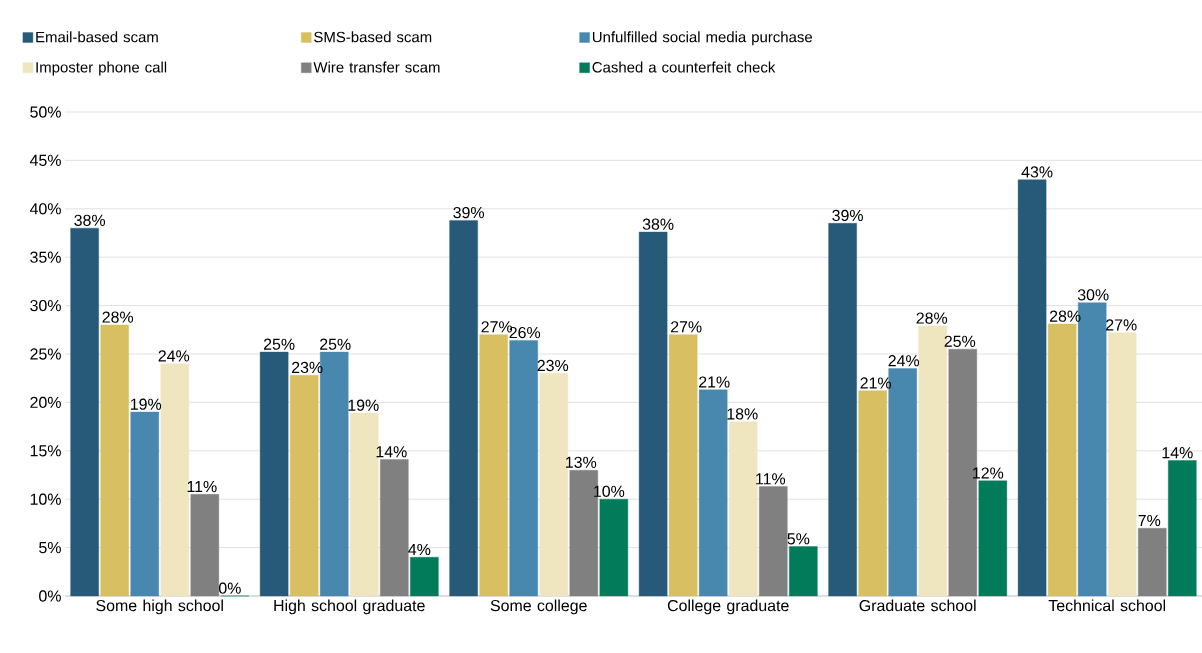 The width and height of the screenshot is (1202, 653). What do you see at coordinates (45, 257) in the screenshot?
I see `y-tick-label: 35%` at bounding box center [45, 257].